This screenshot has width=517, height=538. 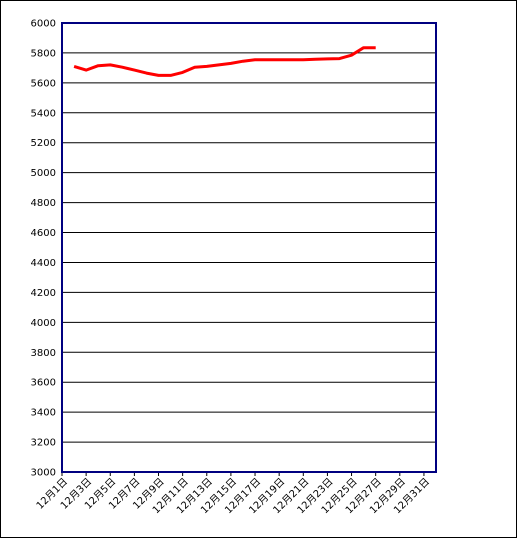 I want to click on series, so click(x=224, y=61).